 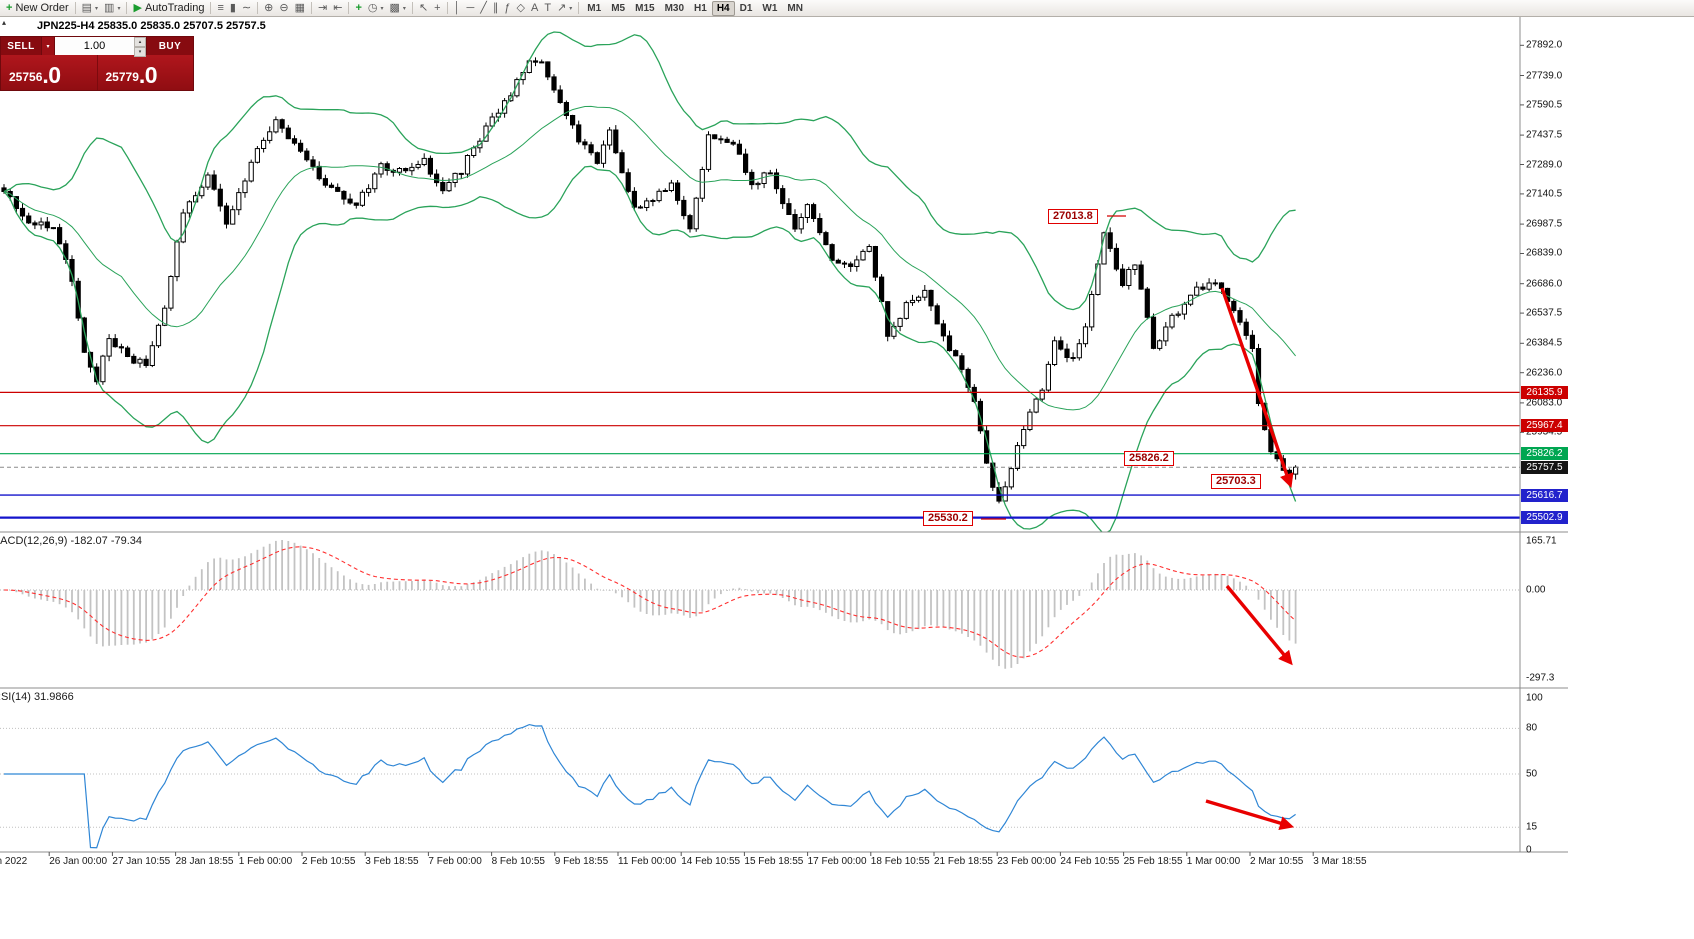 I want to click on new-chart-button: ▤ ▾, so click(x=90, y=8).